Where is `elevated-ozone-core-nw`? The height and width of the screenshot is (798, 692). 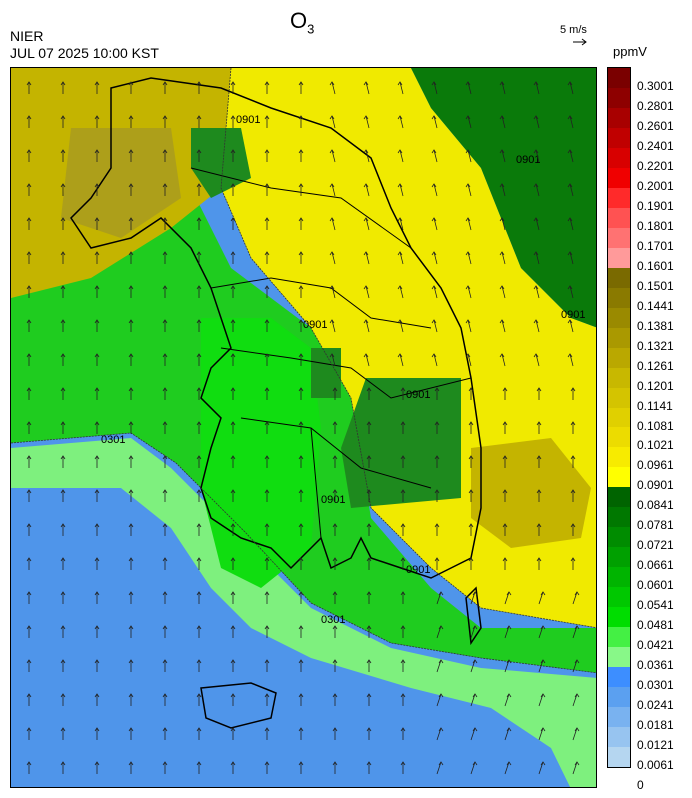
elevated-ozone-core-nw is located at coordinates (121, 183).